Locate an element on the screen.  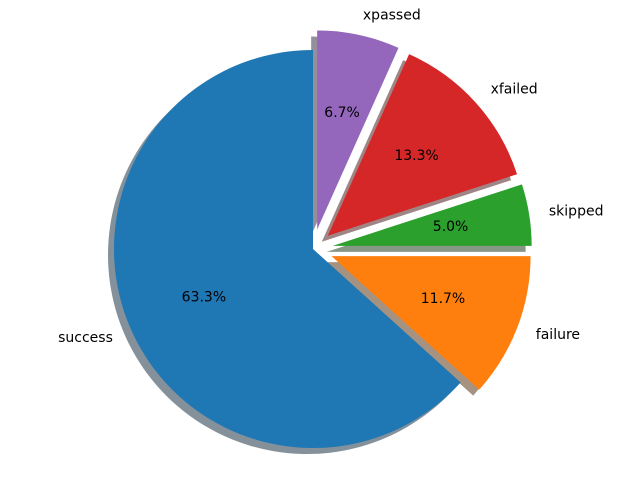
slice-pct-failure: 11.7% is located at coordinates (443, 299).